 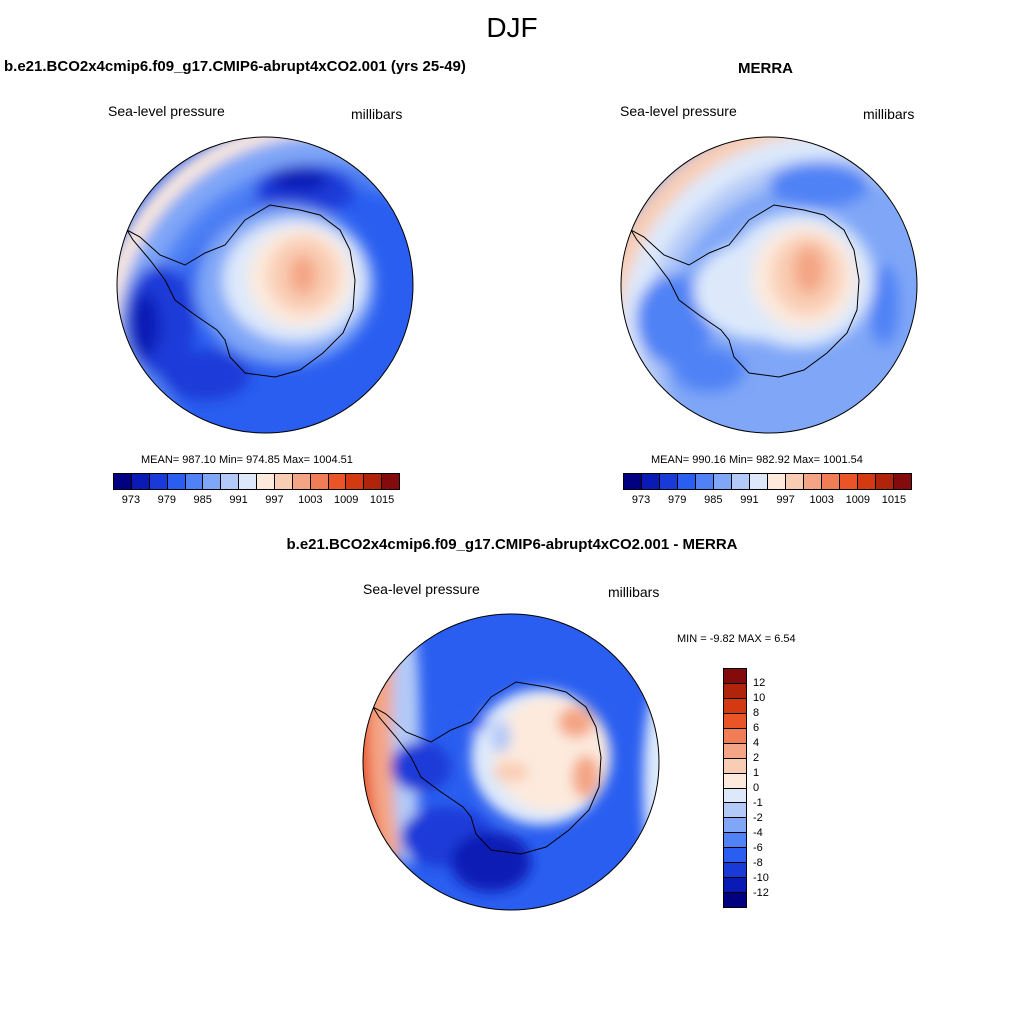 What do you see at coordinates (758, 848) in the screenshot?
I see `diff-colorbar-tick-label: -6` at bounding box center [758, 848].